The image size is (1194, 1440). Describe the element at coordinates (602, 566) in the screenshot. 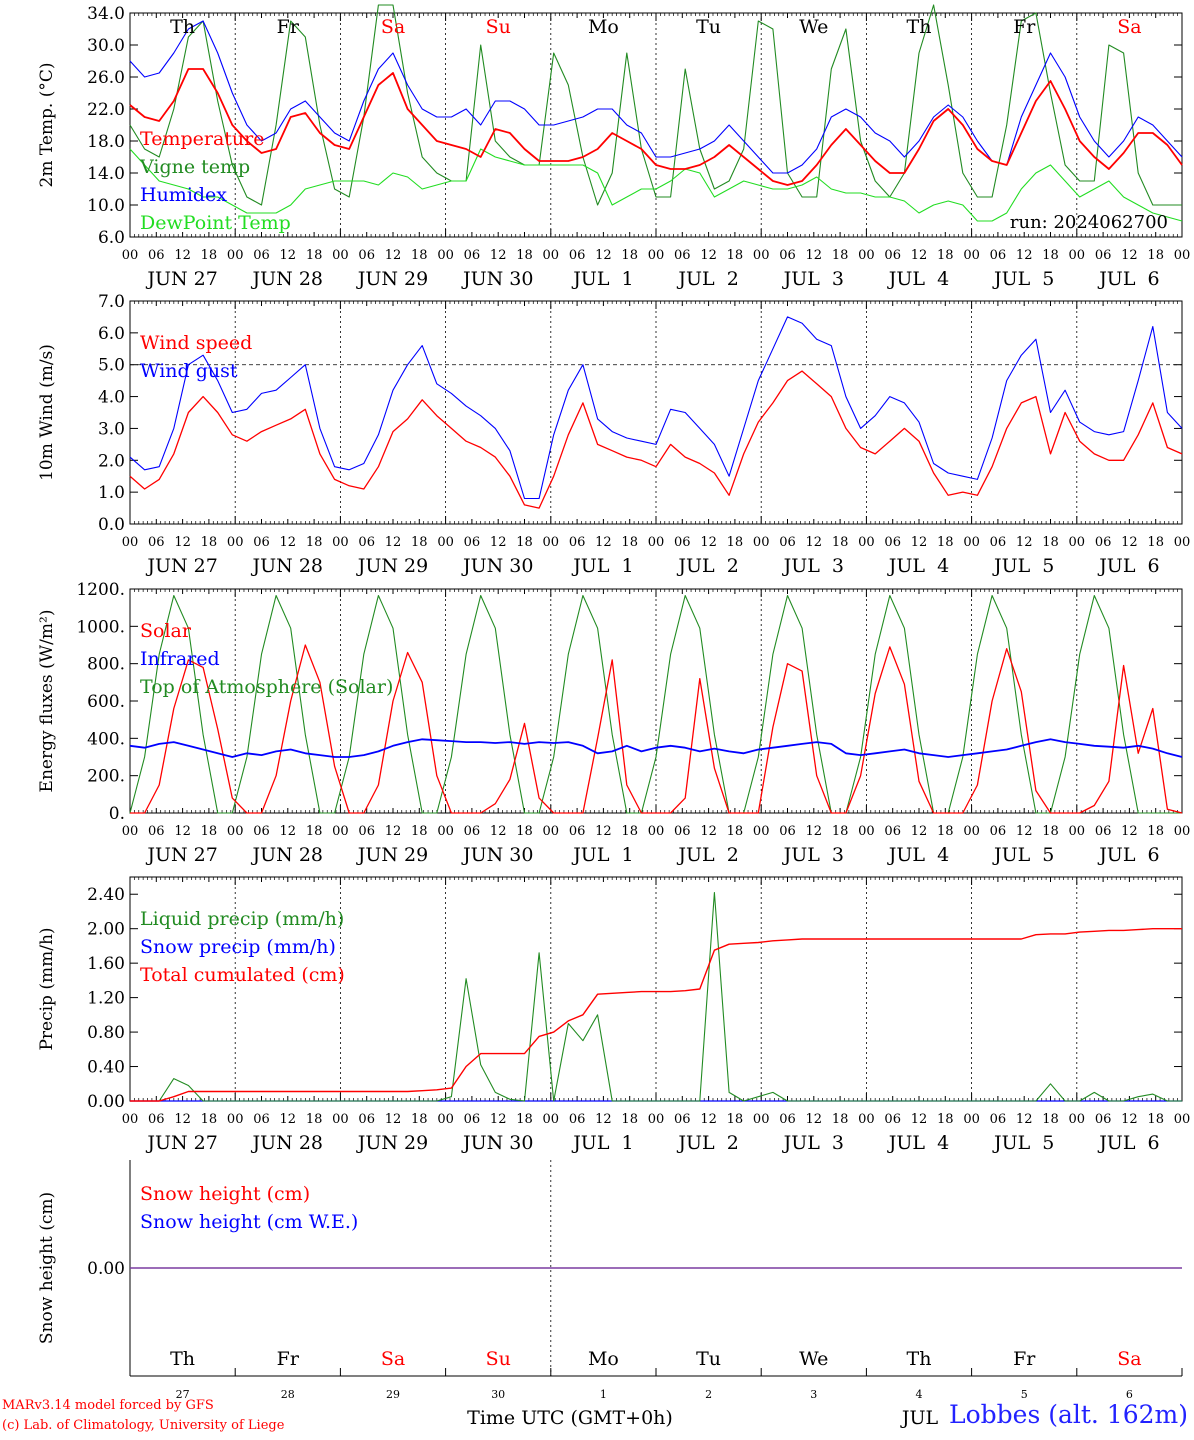

I see `panel-1-date-label: JUL 1` at that location.